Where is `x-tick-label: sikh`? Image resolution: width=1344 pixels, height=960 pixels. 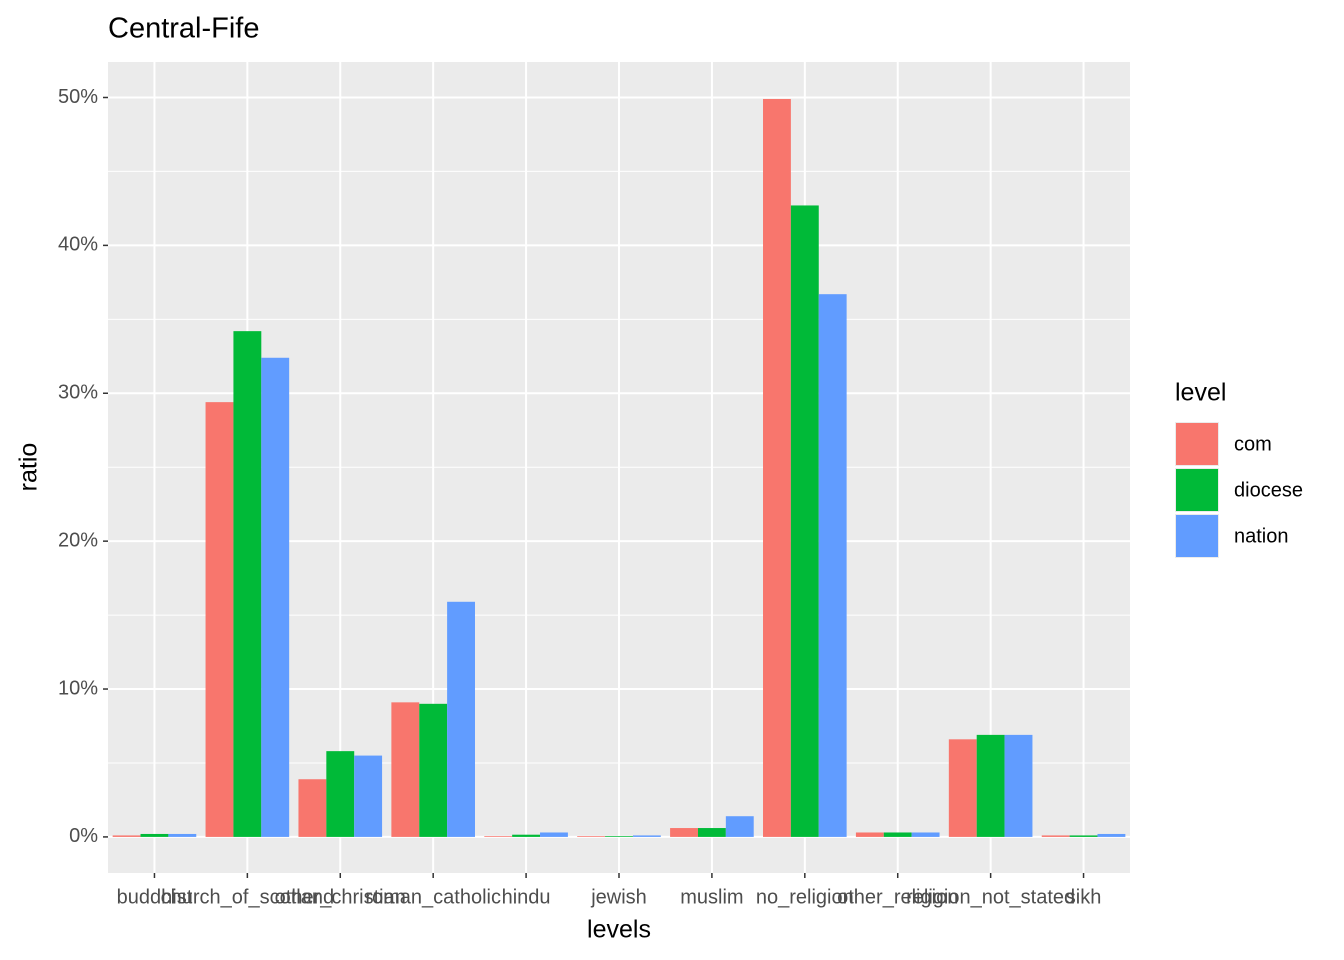
x-tick-label: sikh is located at coordinates (1084, 897).